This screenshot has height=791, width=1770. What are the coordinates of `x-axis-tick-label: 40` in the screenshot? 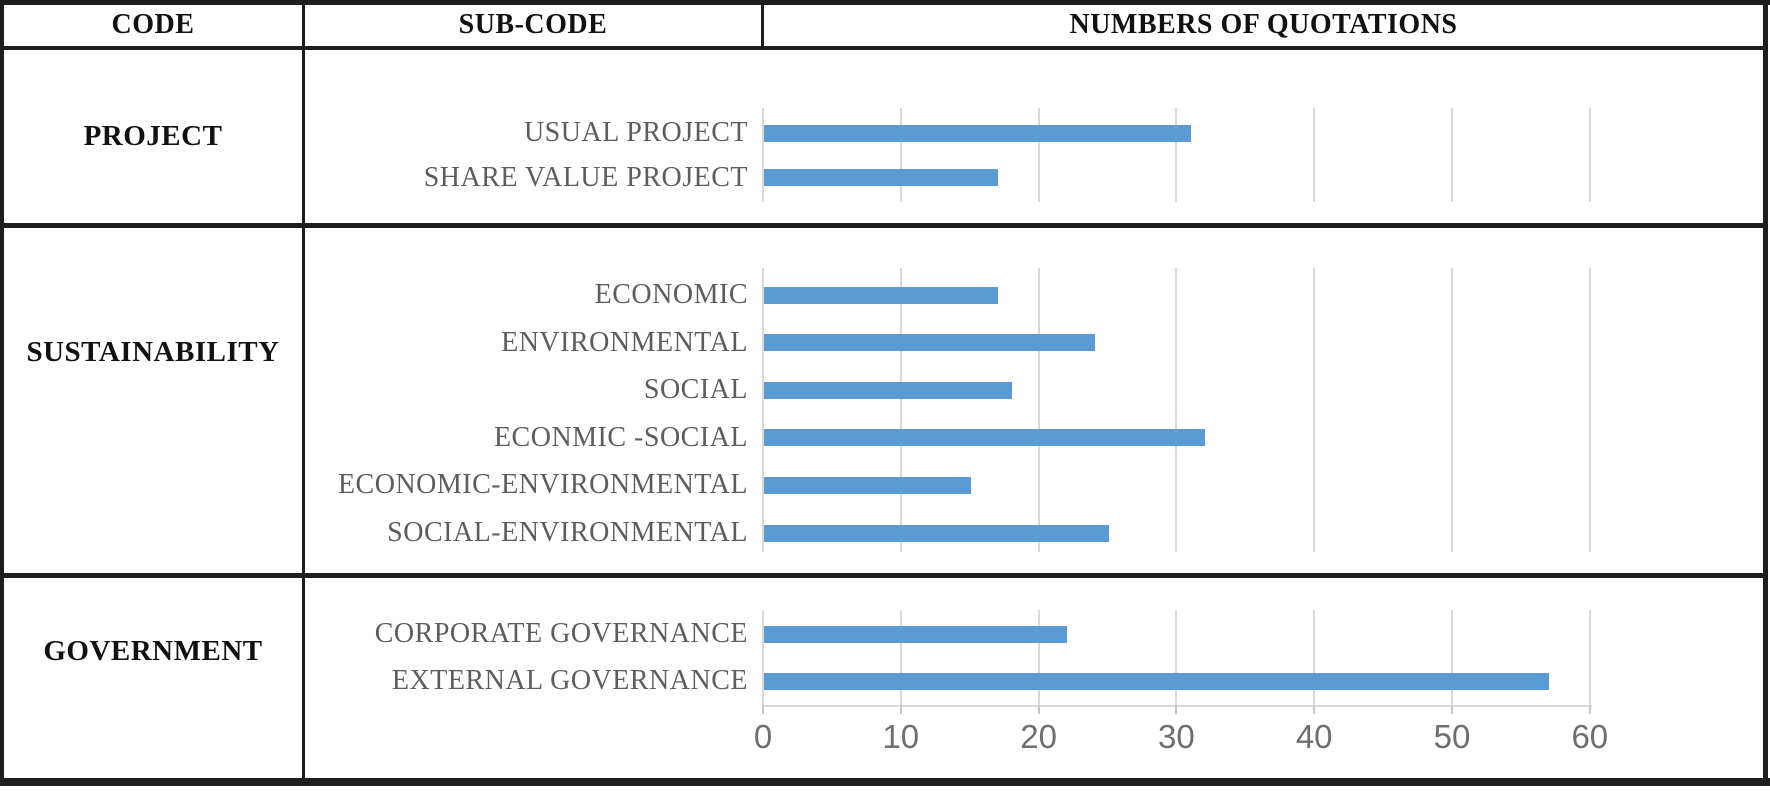 It's located at (1314, 736).